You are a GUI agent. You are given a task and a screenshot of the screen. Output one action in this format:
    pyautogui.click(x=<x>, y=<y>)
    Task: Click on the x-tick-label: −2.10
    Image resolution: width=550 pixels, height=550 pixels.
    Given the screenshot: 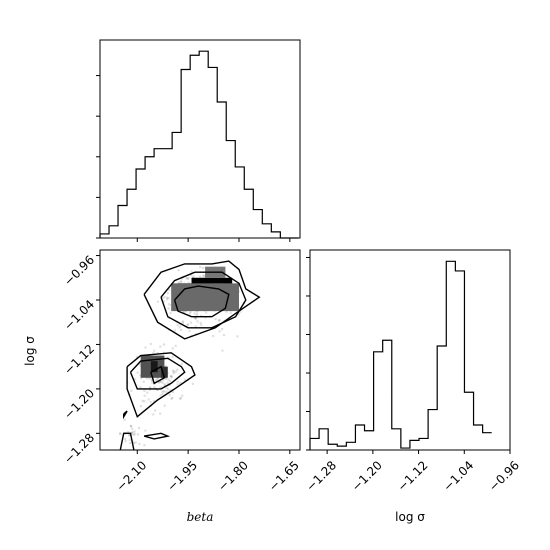 What is the action you would take?
    pyautogui.click(x=131, y=476)
    